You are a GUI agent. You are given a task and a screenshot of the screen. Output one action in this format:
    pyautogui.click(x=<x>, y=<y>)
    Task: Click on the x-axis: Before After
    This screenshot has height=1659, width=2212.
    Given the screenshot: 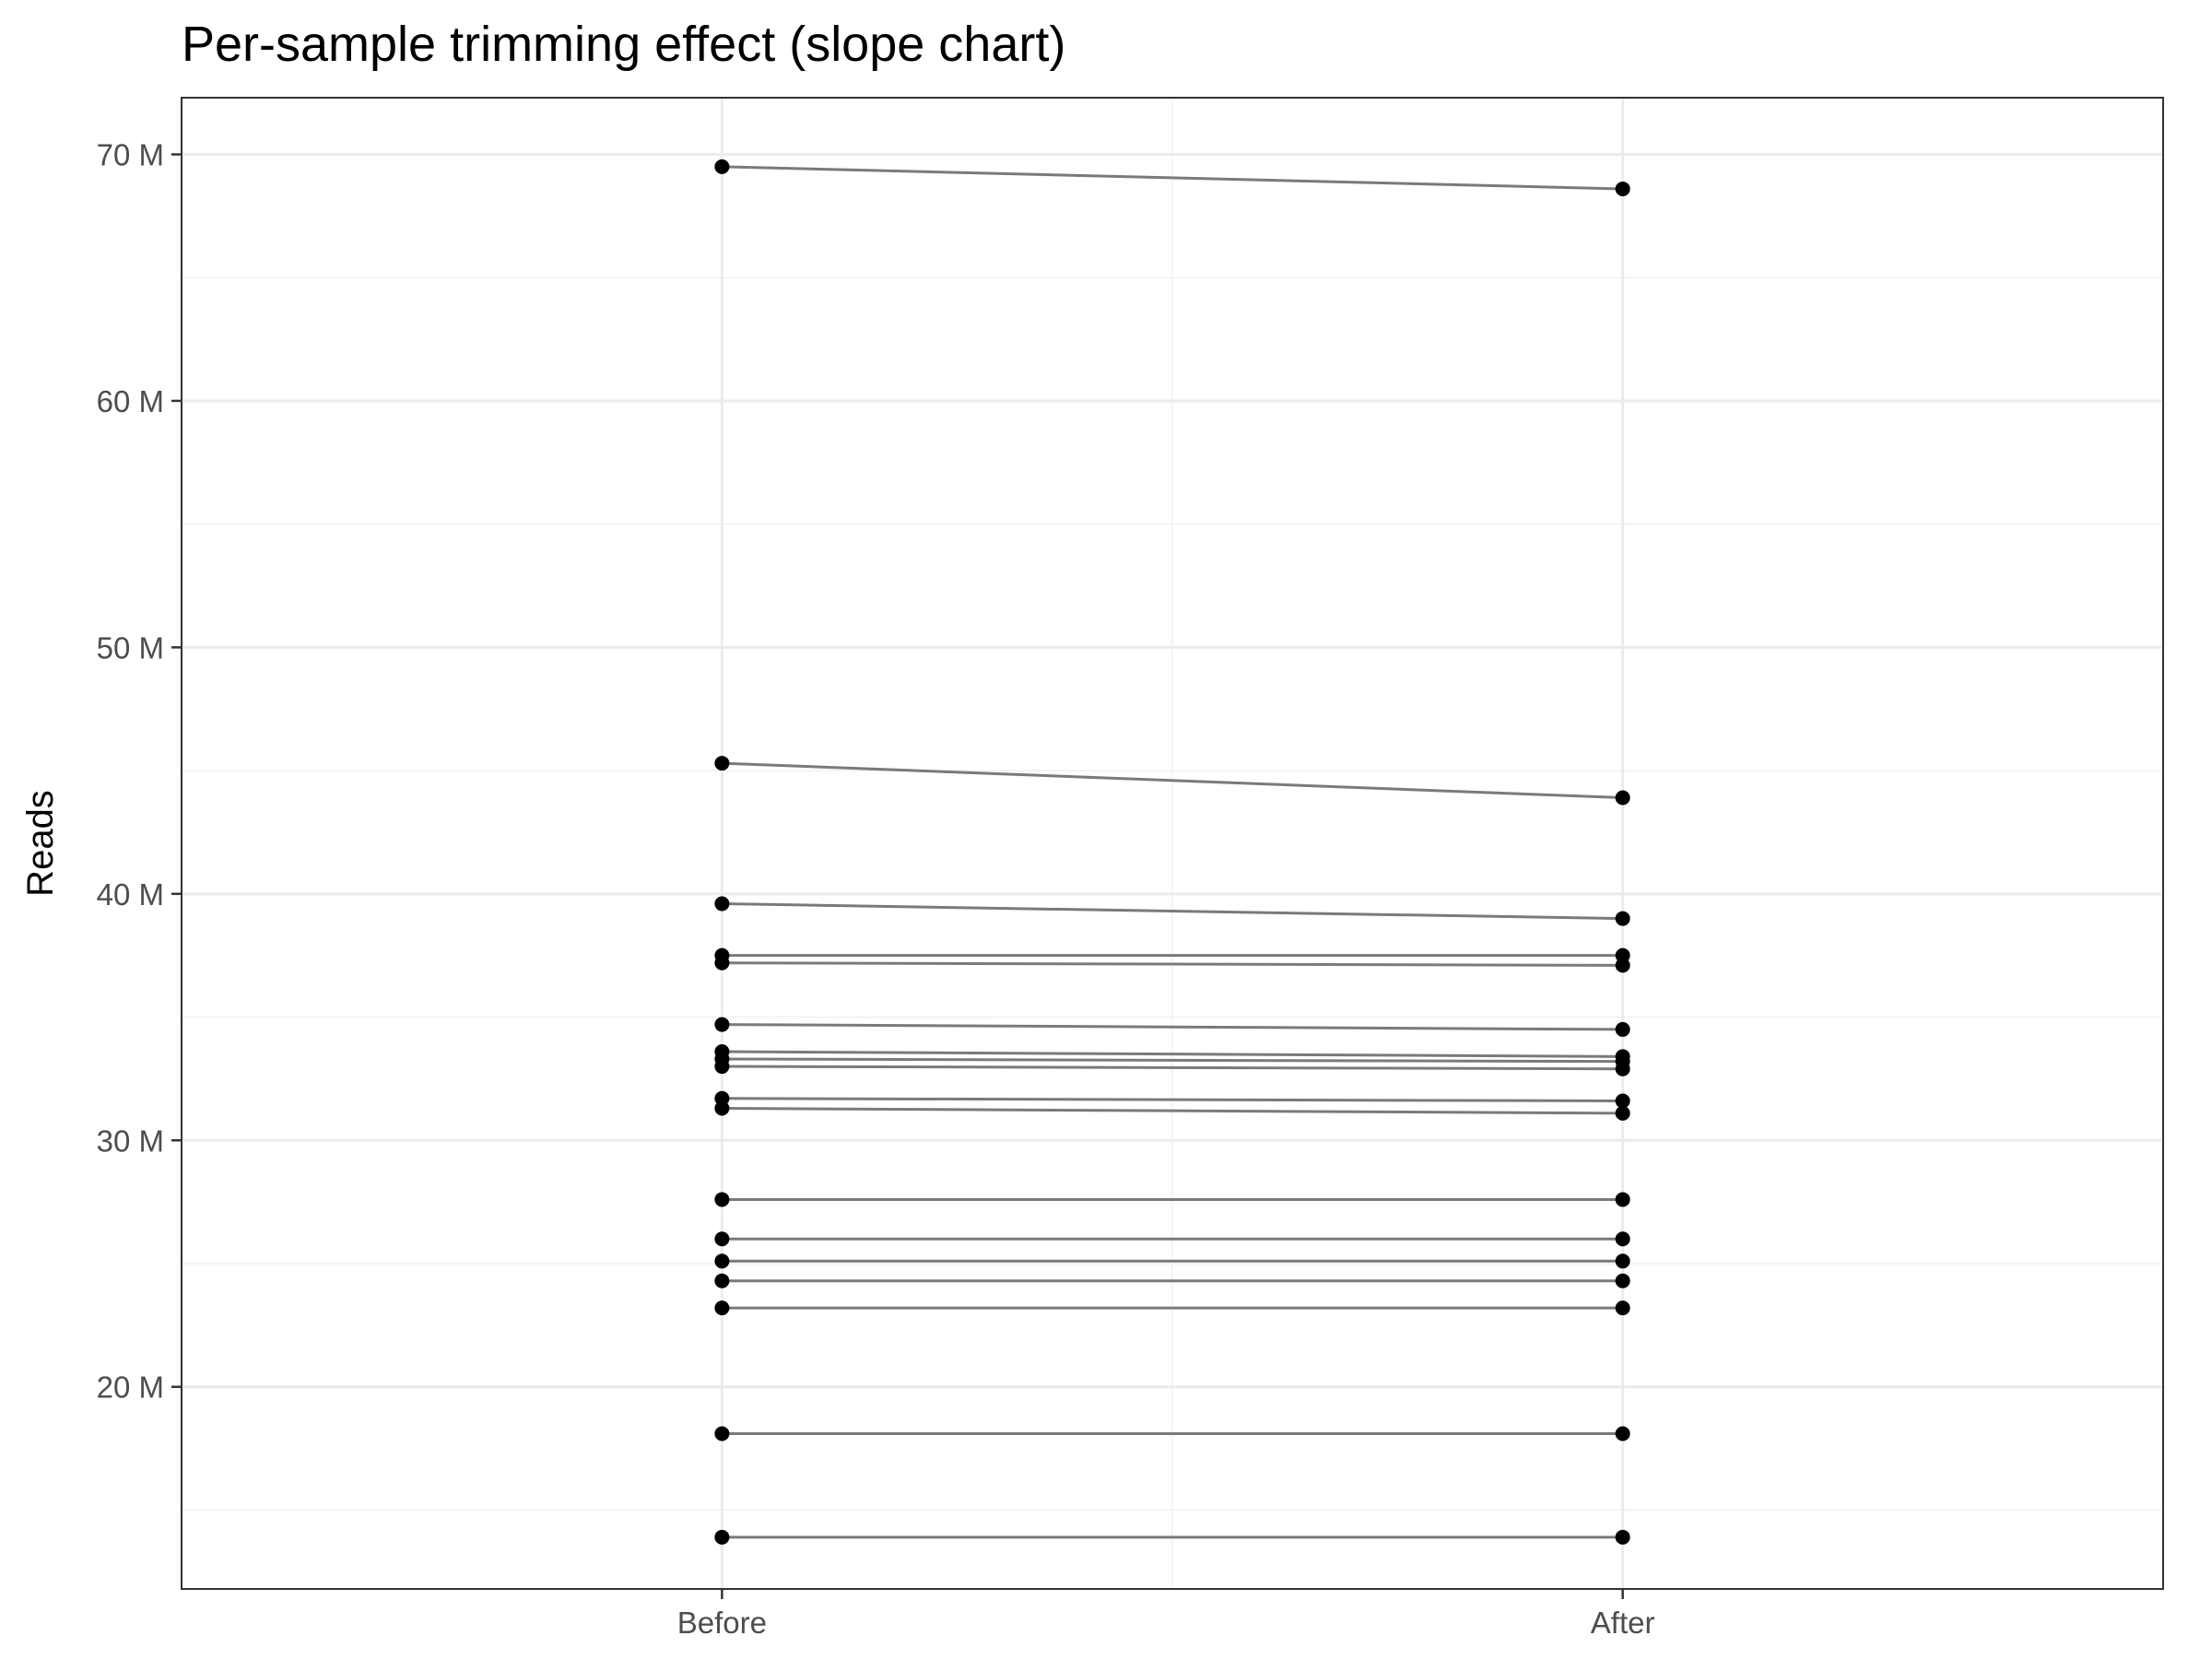 What is the action you would take?
    pyautogui.click(x=1166, y=1614)
    